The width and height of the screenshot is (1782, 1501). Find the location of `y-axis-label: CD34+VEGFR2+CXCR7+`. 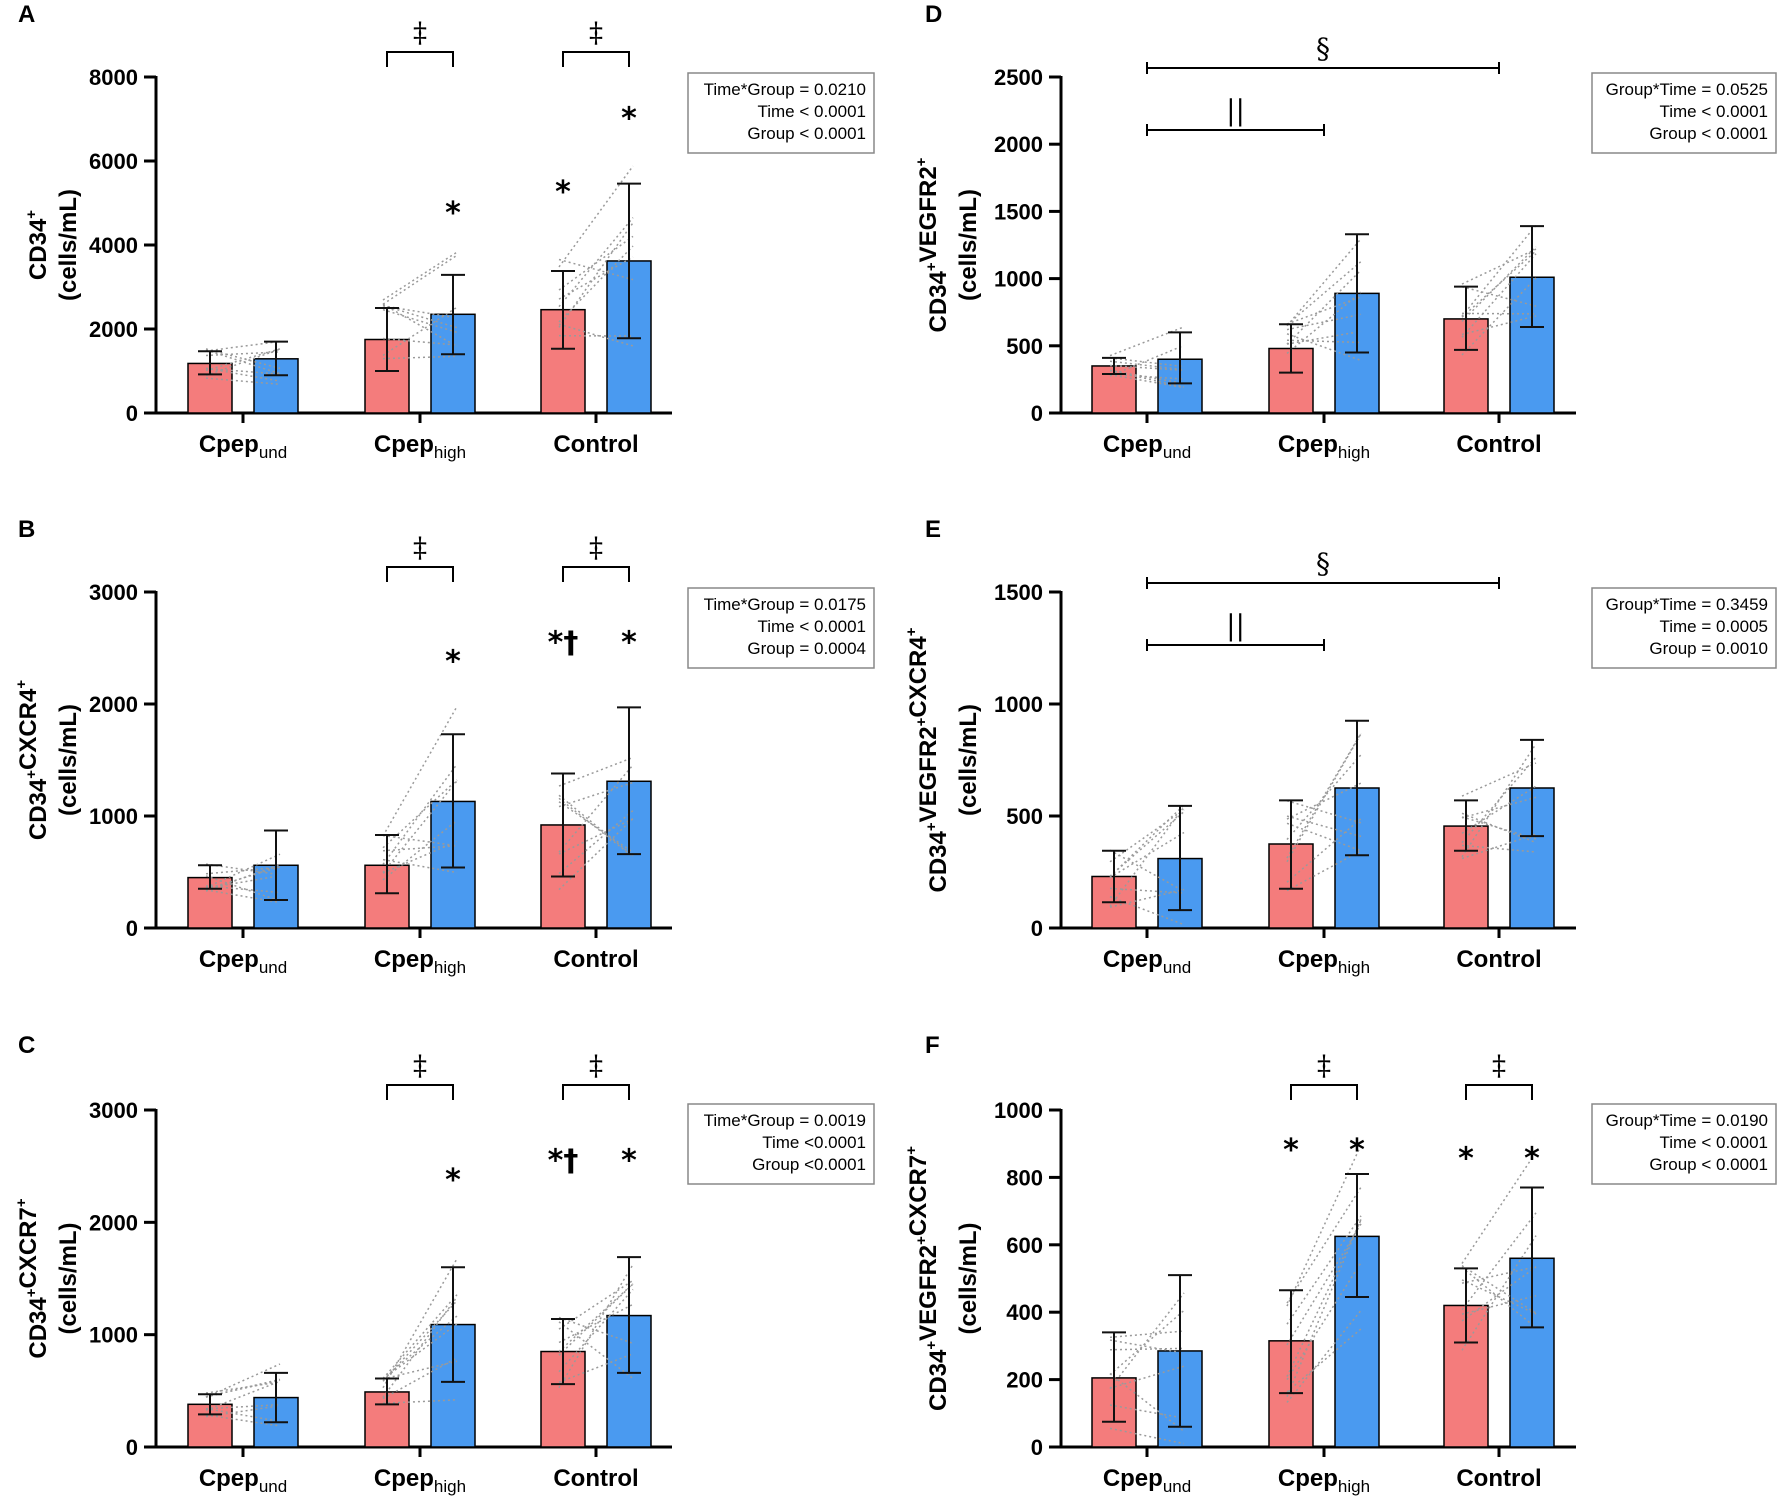

y-axis-label: CD34+VEGFR2+CXCR7+ is located at coordinates (927, 1278).